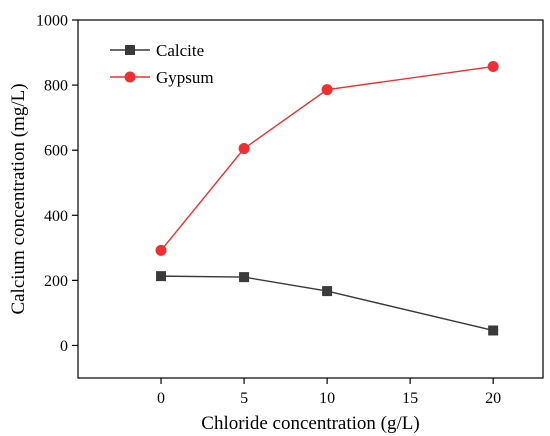 The height and width of the screenshot is (436, 550). I want to click on calcite-series, so click(327, 303).